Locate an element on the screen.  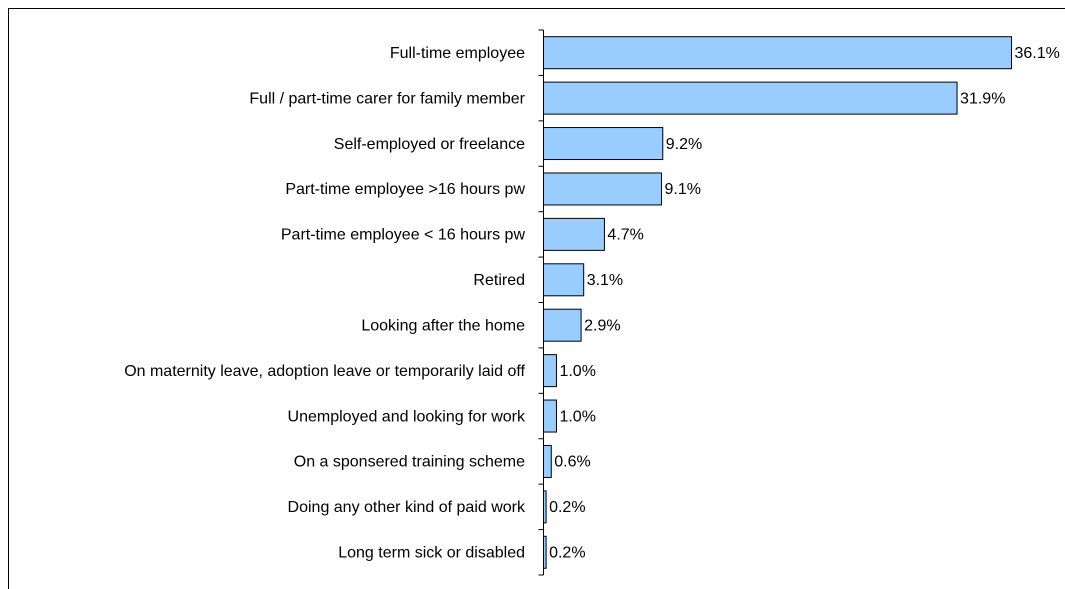
category-label: Looking after the home is located at coordinates (443, 325).